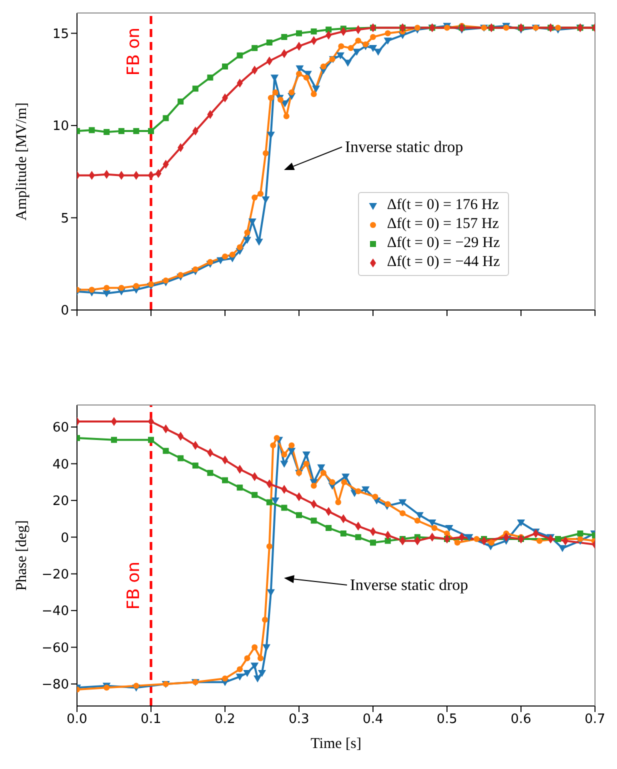  I want to click on line-series, so click(336, 490).